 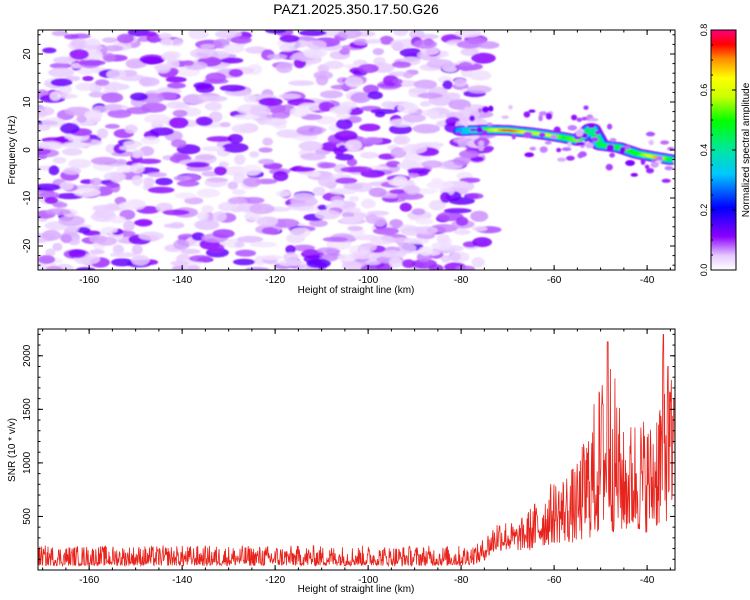 What do you see at coordinates (356, 290) in the screenshot?
I see `spectrogram-x-label: Height of straight line (km)` at bounding box center [356, 290].